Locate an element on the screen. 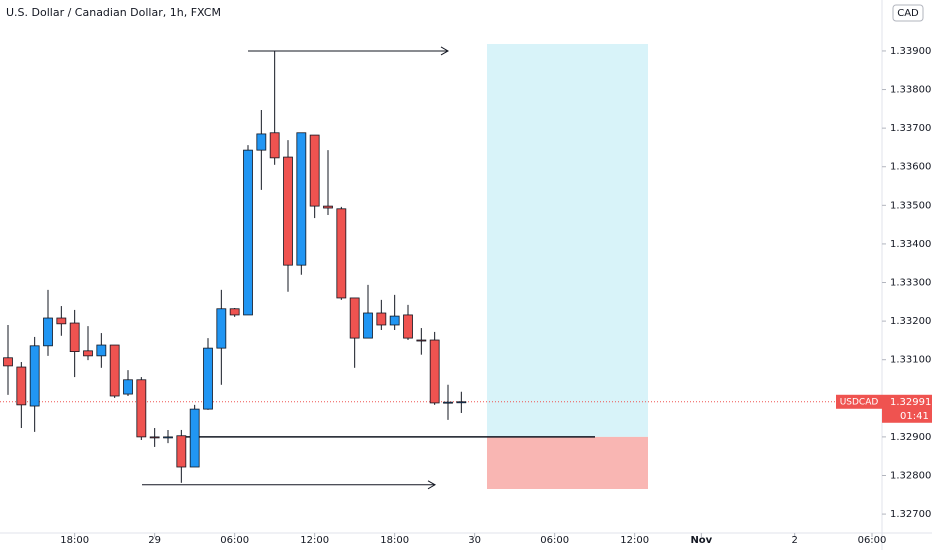 The width and height of the screenshot is (932, 550). target-zone is located at coordinates (567, 240).